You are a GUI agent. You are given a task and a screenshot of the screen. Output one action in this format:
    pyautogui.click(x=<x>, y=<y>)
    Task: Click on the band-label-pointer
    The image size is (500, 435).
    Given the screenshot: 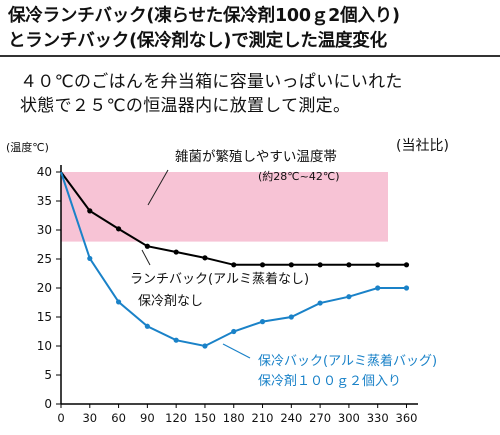 What is the action you would take?
    pyautogui.click(x=158, y=187)
    